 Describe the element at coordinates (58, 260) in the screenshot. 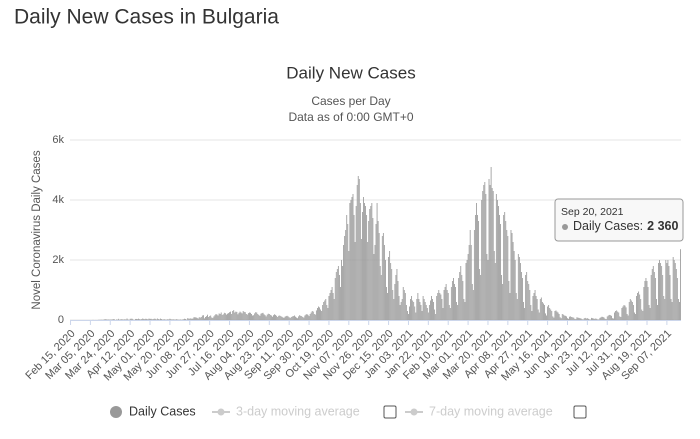

I see `y-tick-label: 2k` at that location.